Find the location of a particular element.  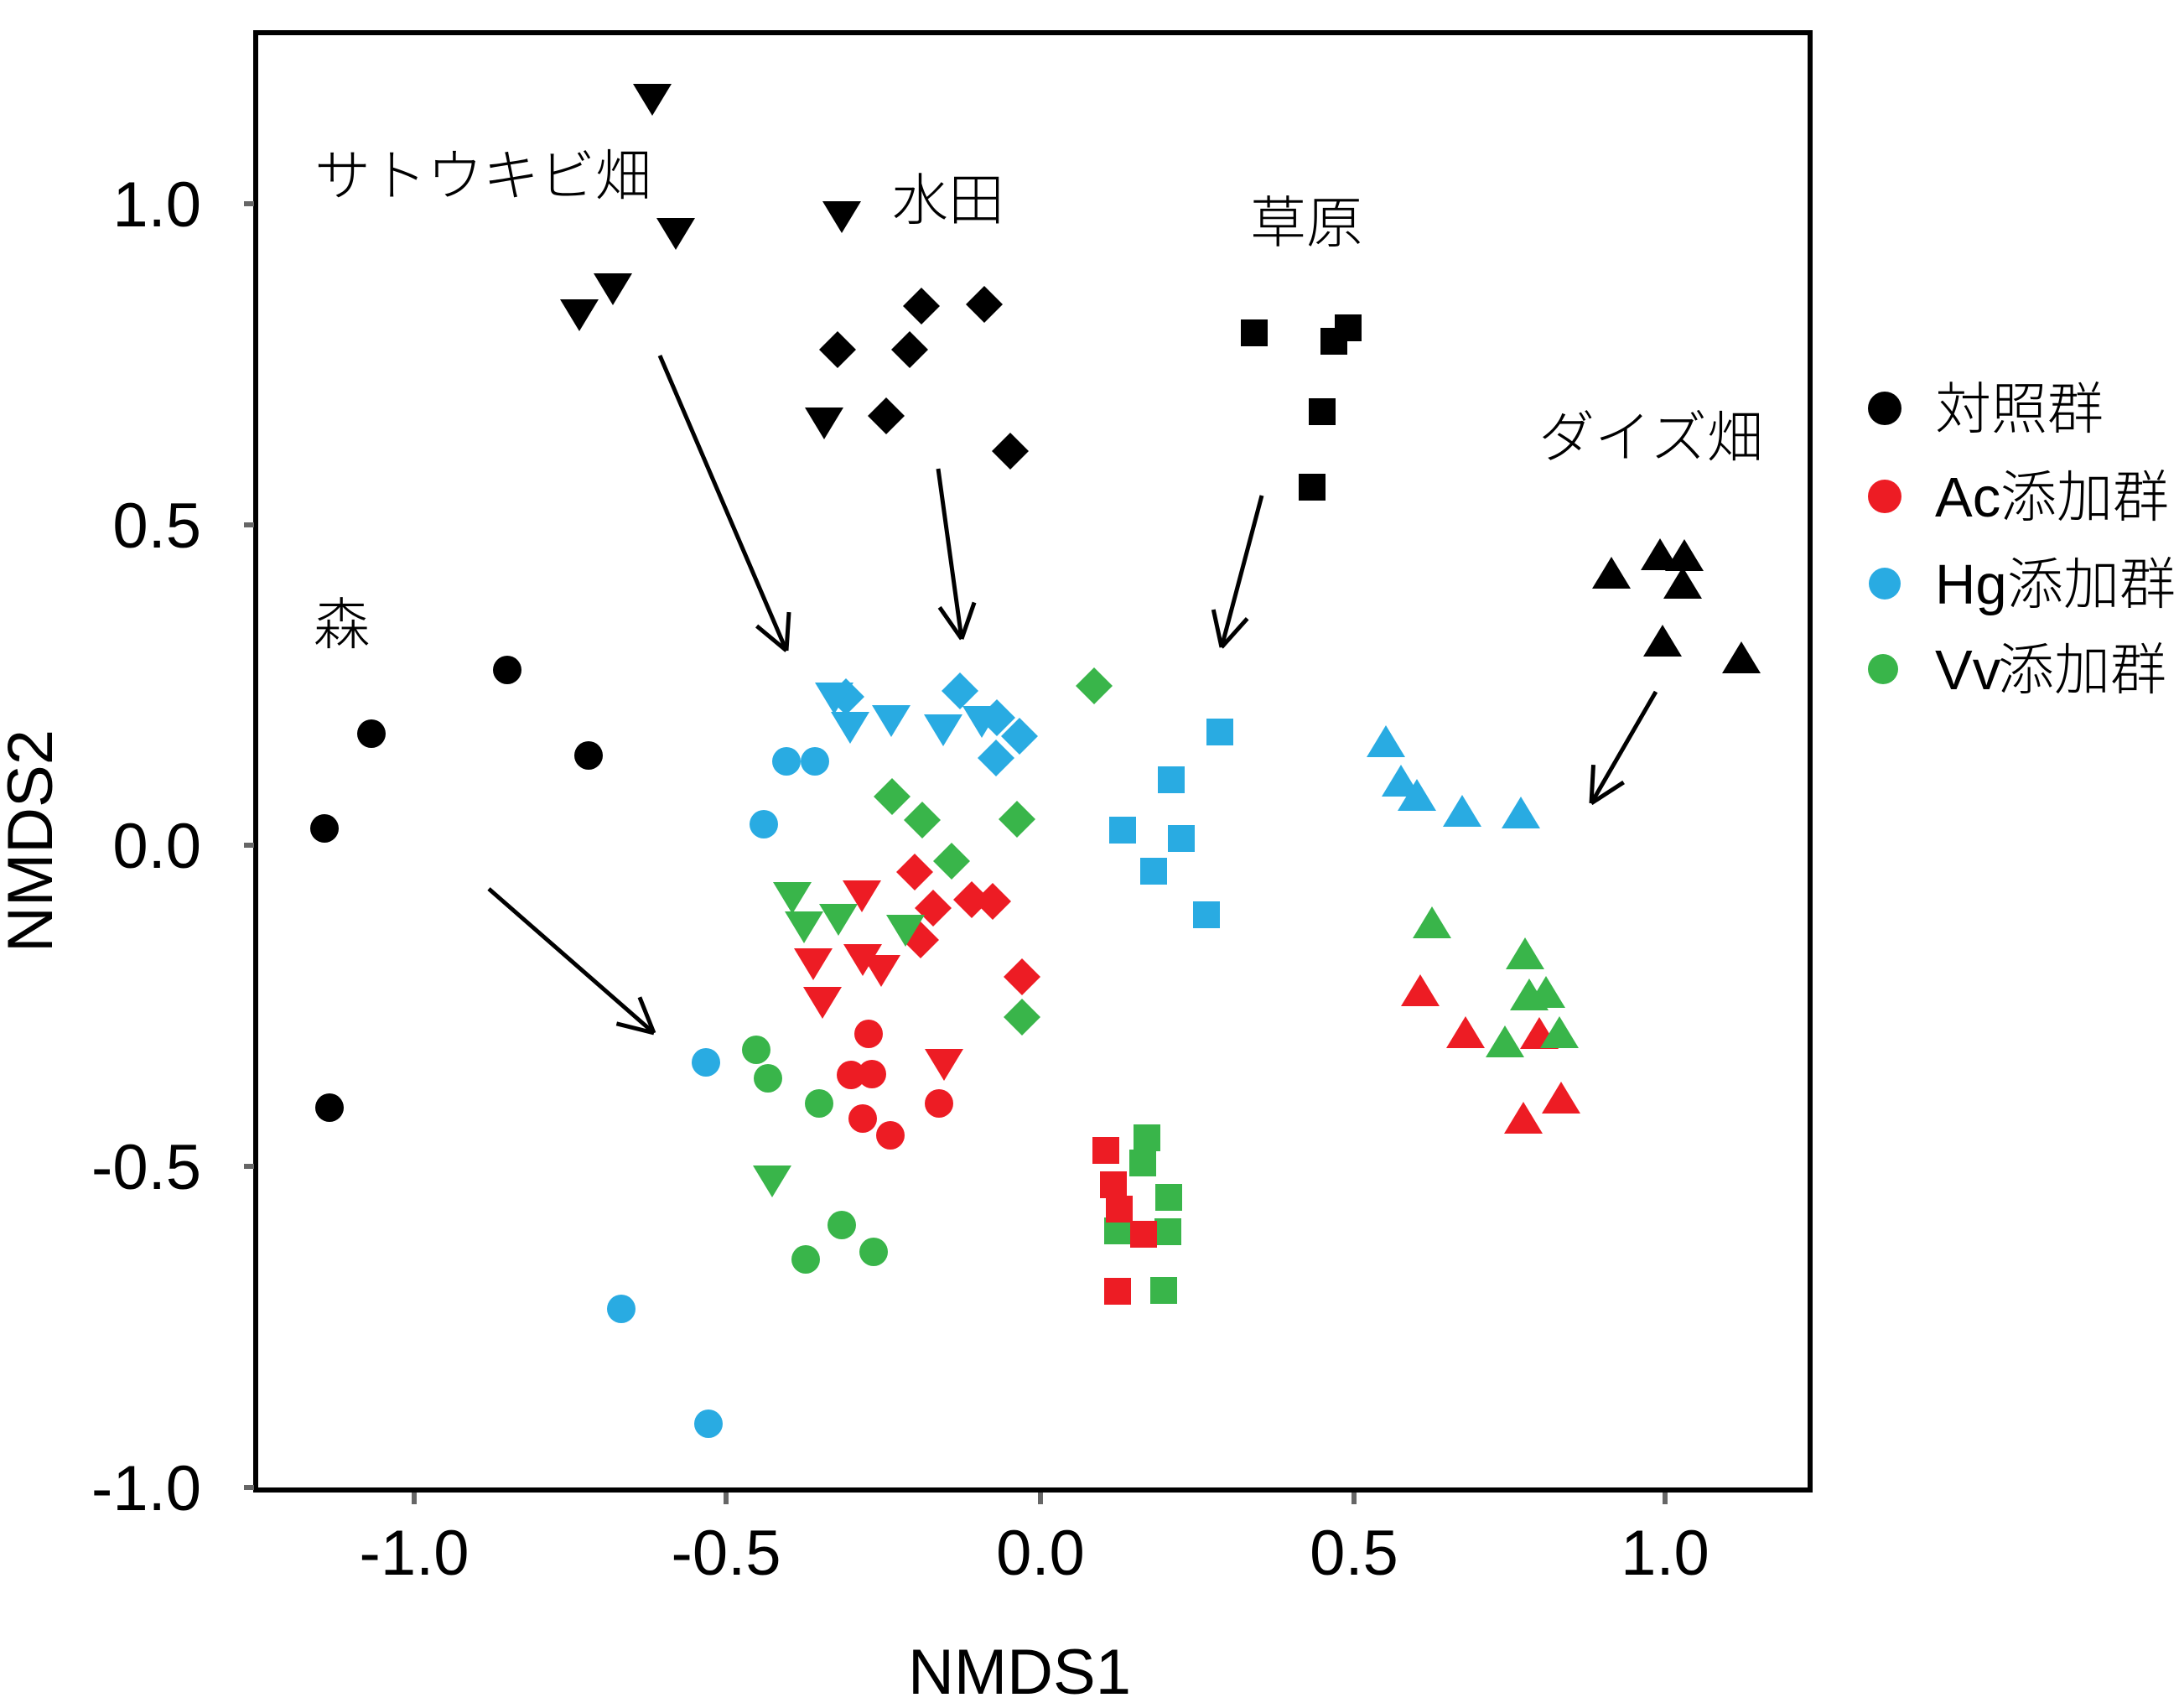

svg-text: Vv is located at coordinates (1968, 670).